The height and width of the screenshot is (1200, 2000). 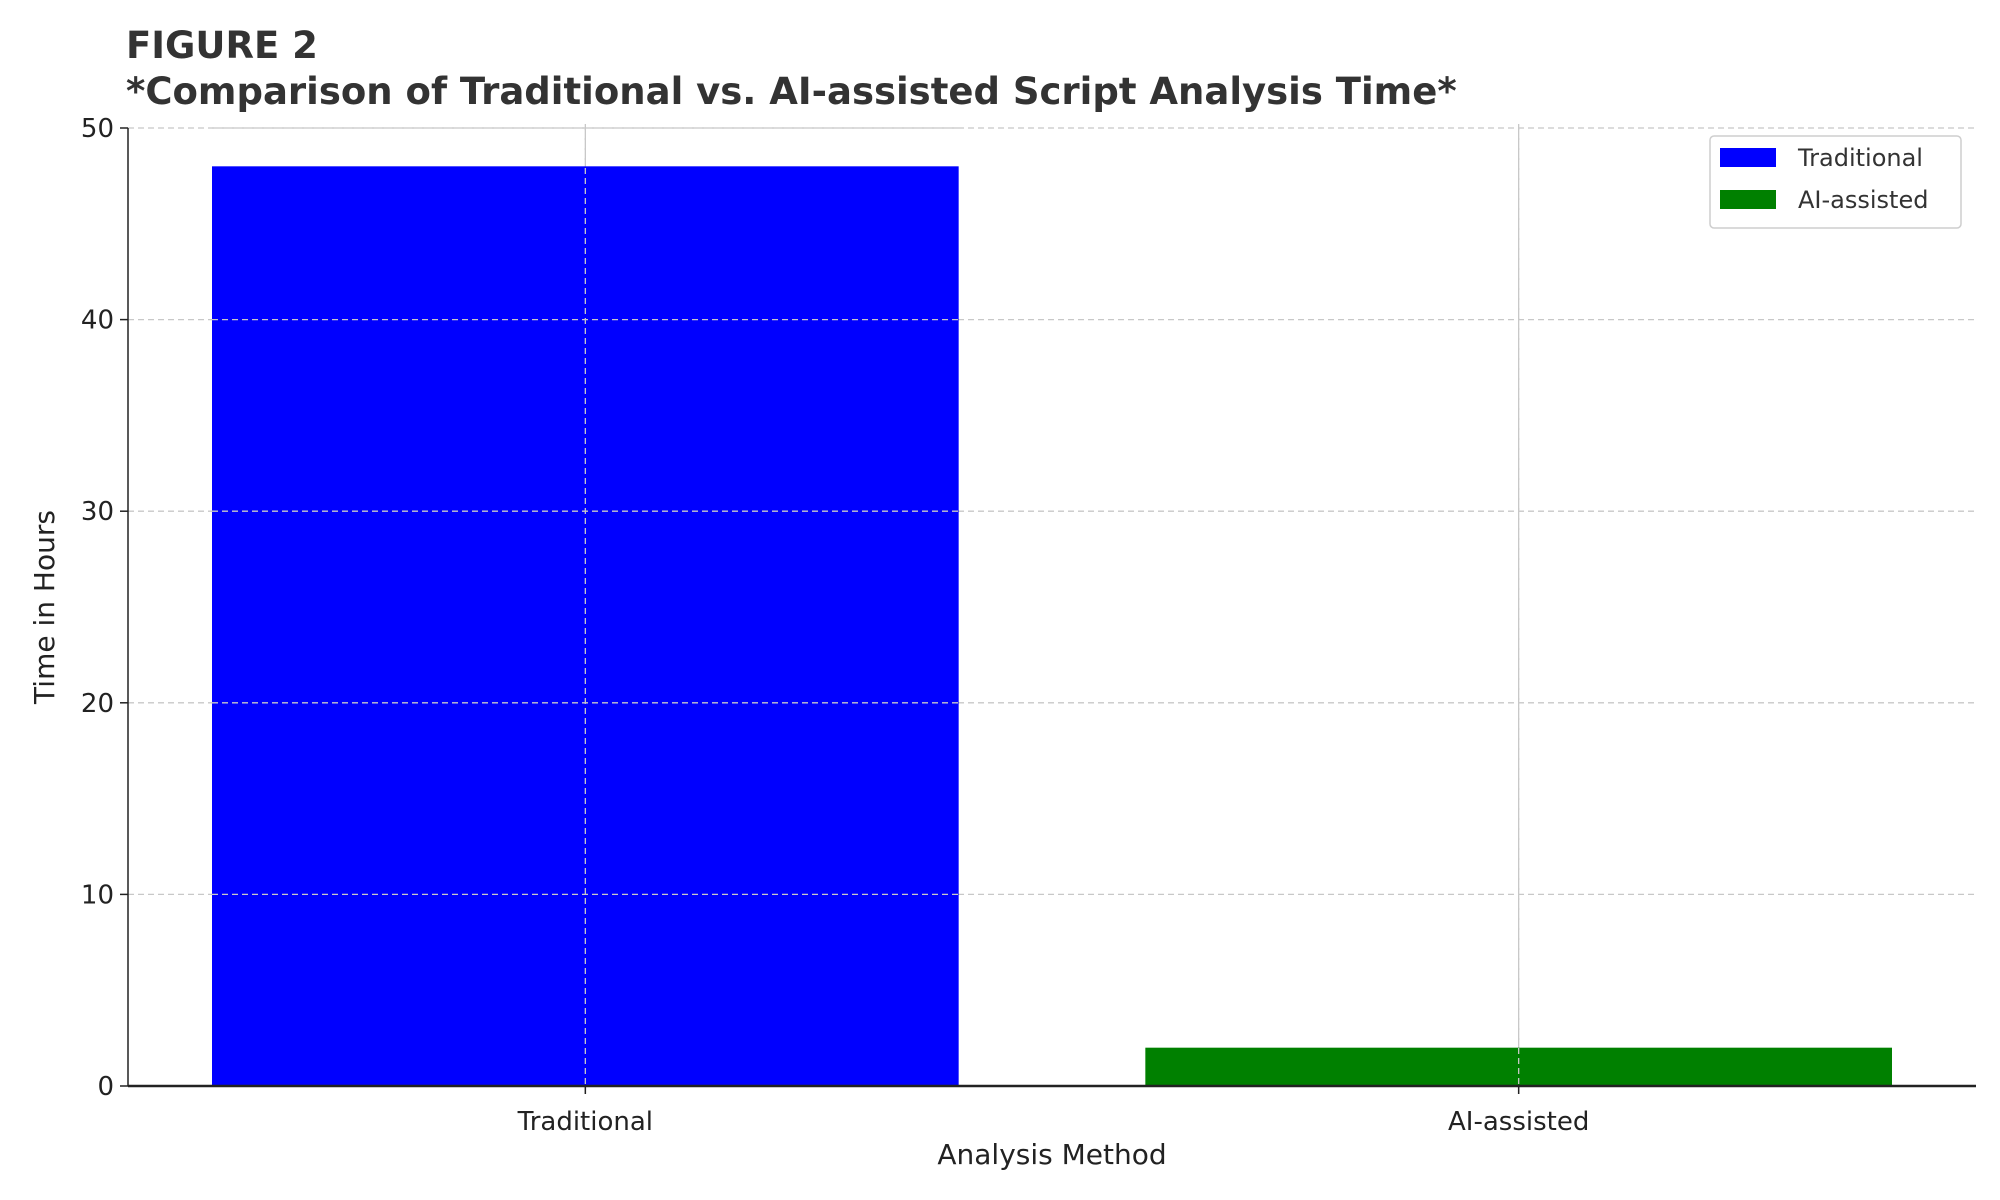 What do you see at coordinates (1860, 158) in the screenshot?
I see `legend-label: Traditional` at bounding box center [1860, 158].